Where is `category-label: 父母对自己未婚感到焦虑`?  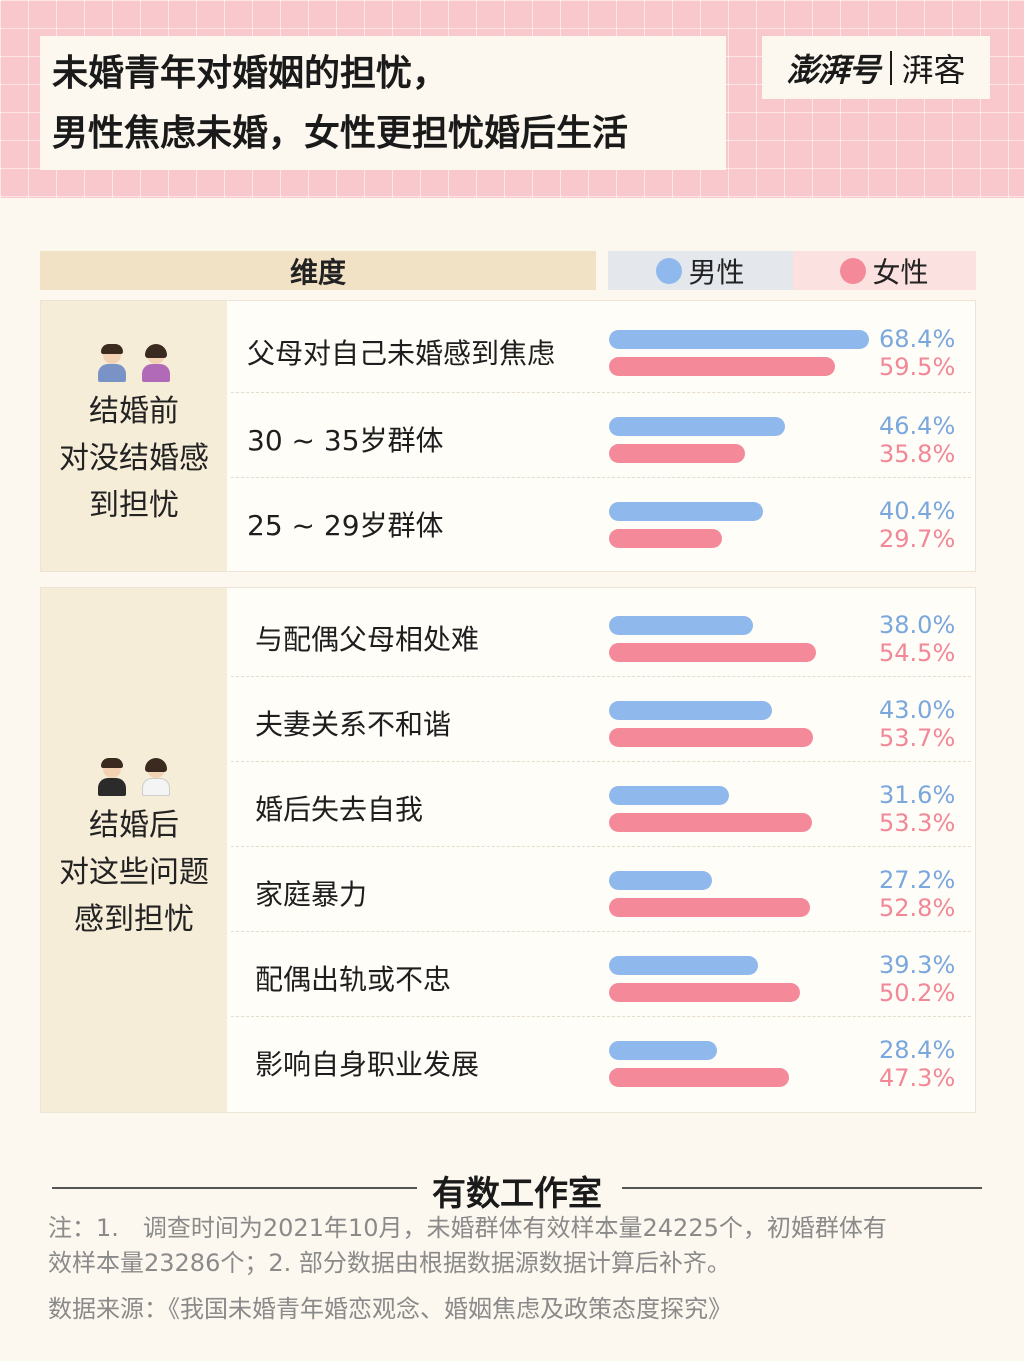
category-label: 父母对自己未婚感到焦虑 is located at coordinates (401, 353).